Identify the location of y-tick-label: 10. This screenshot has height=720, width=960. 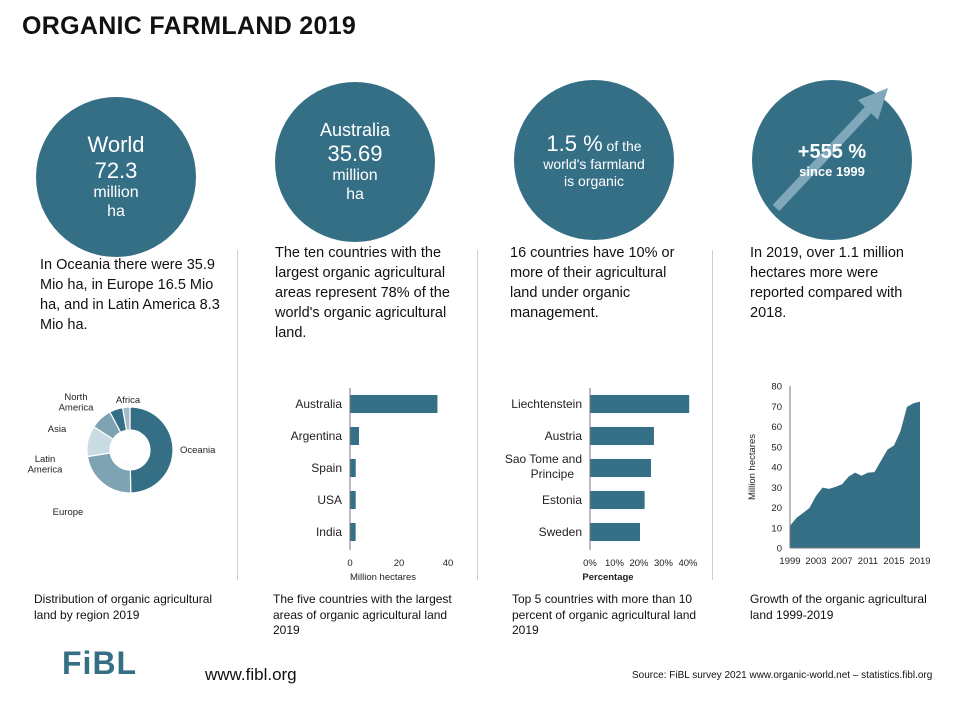
(776, 528).